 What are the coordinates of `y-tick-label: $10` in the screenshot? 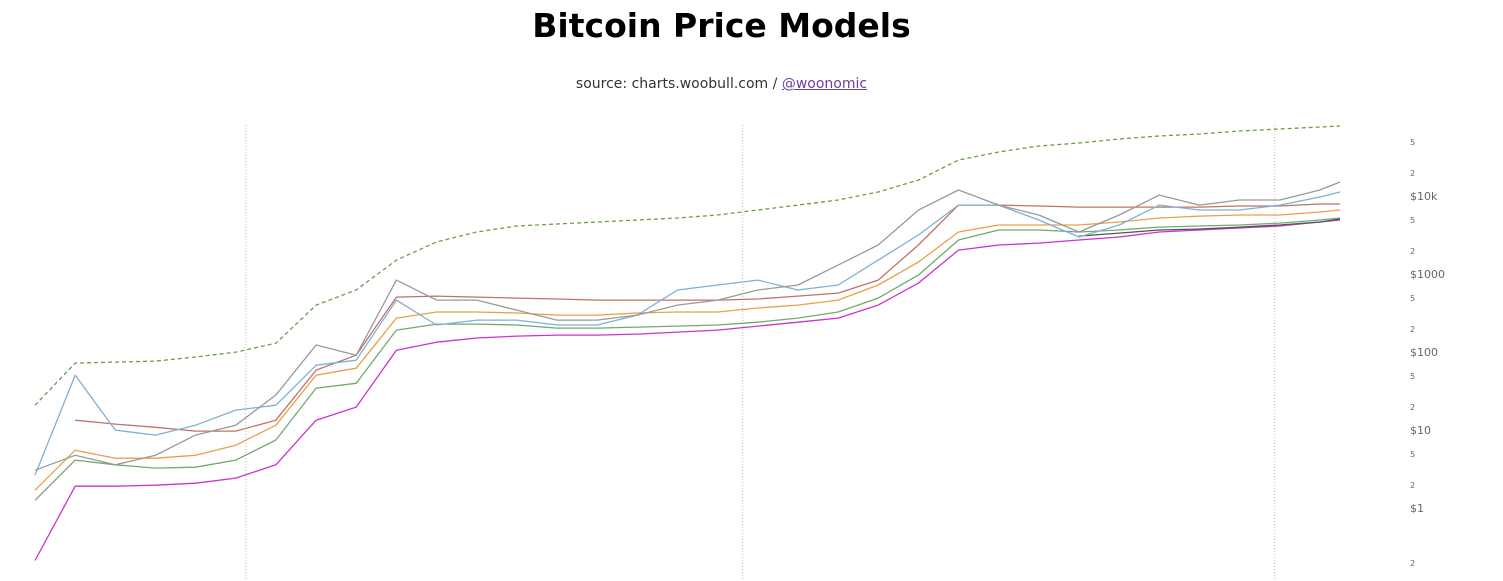 It's located at (1420, 430).